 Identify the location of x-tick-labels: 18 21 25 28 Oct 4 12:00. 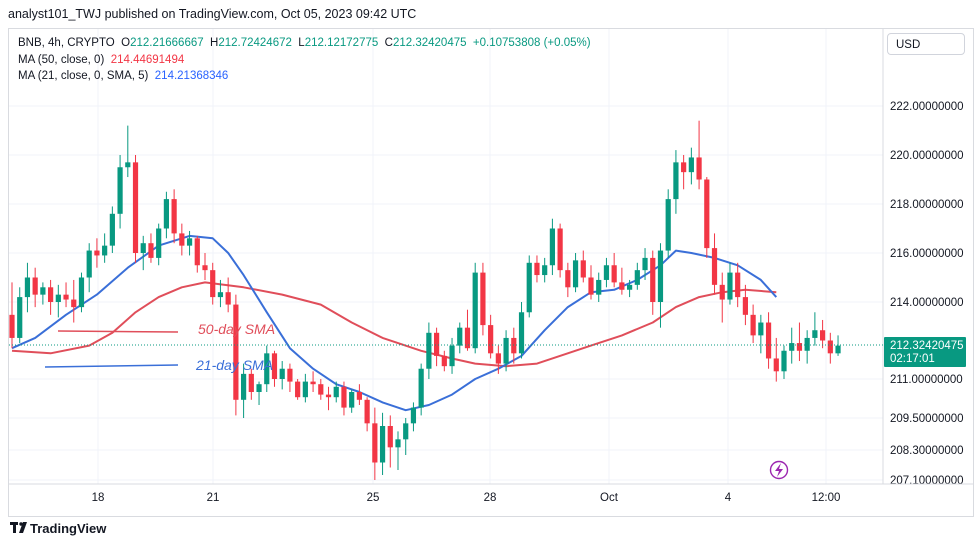
(466, 498).